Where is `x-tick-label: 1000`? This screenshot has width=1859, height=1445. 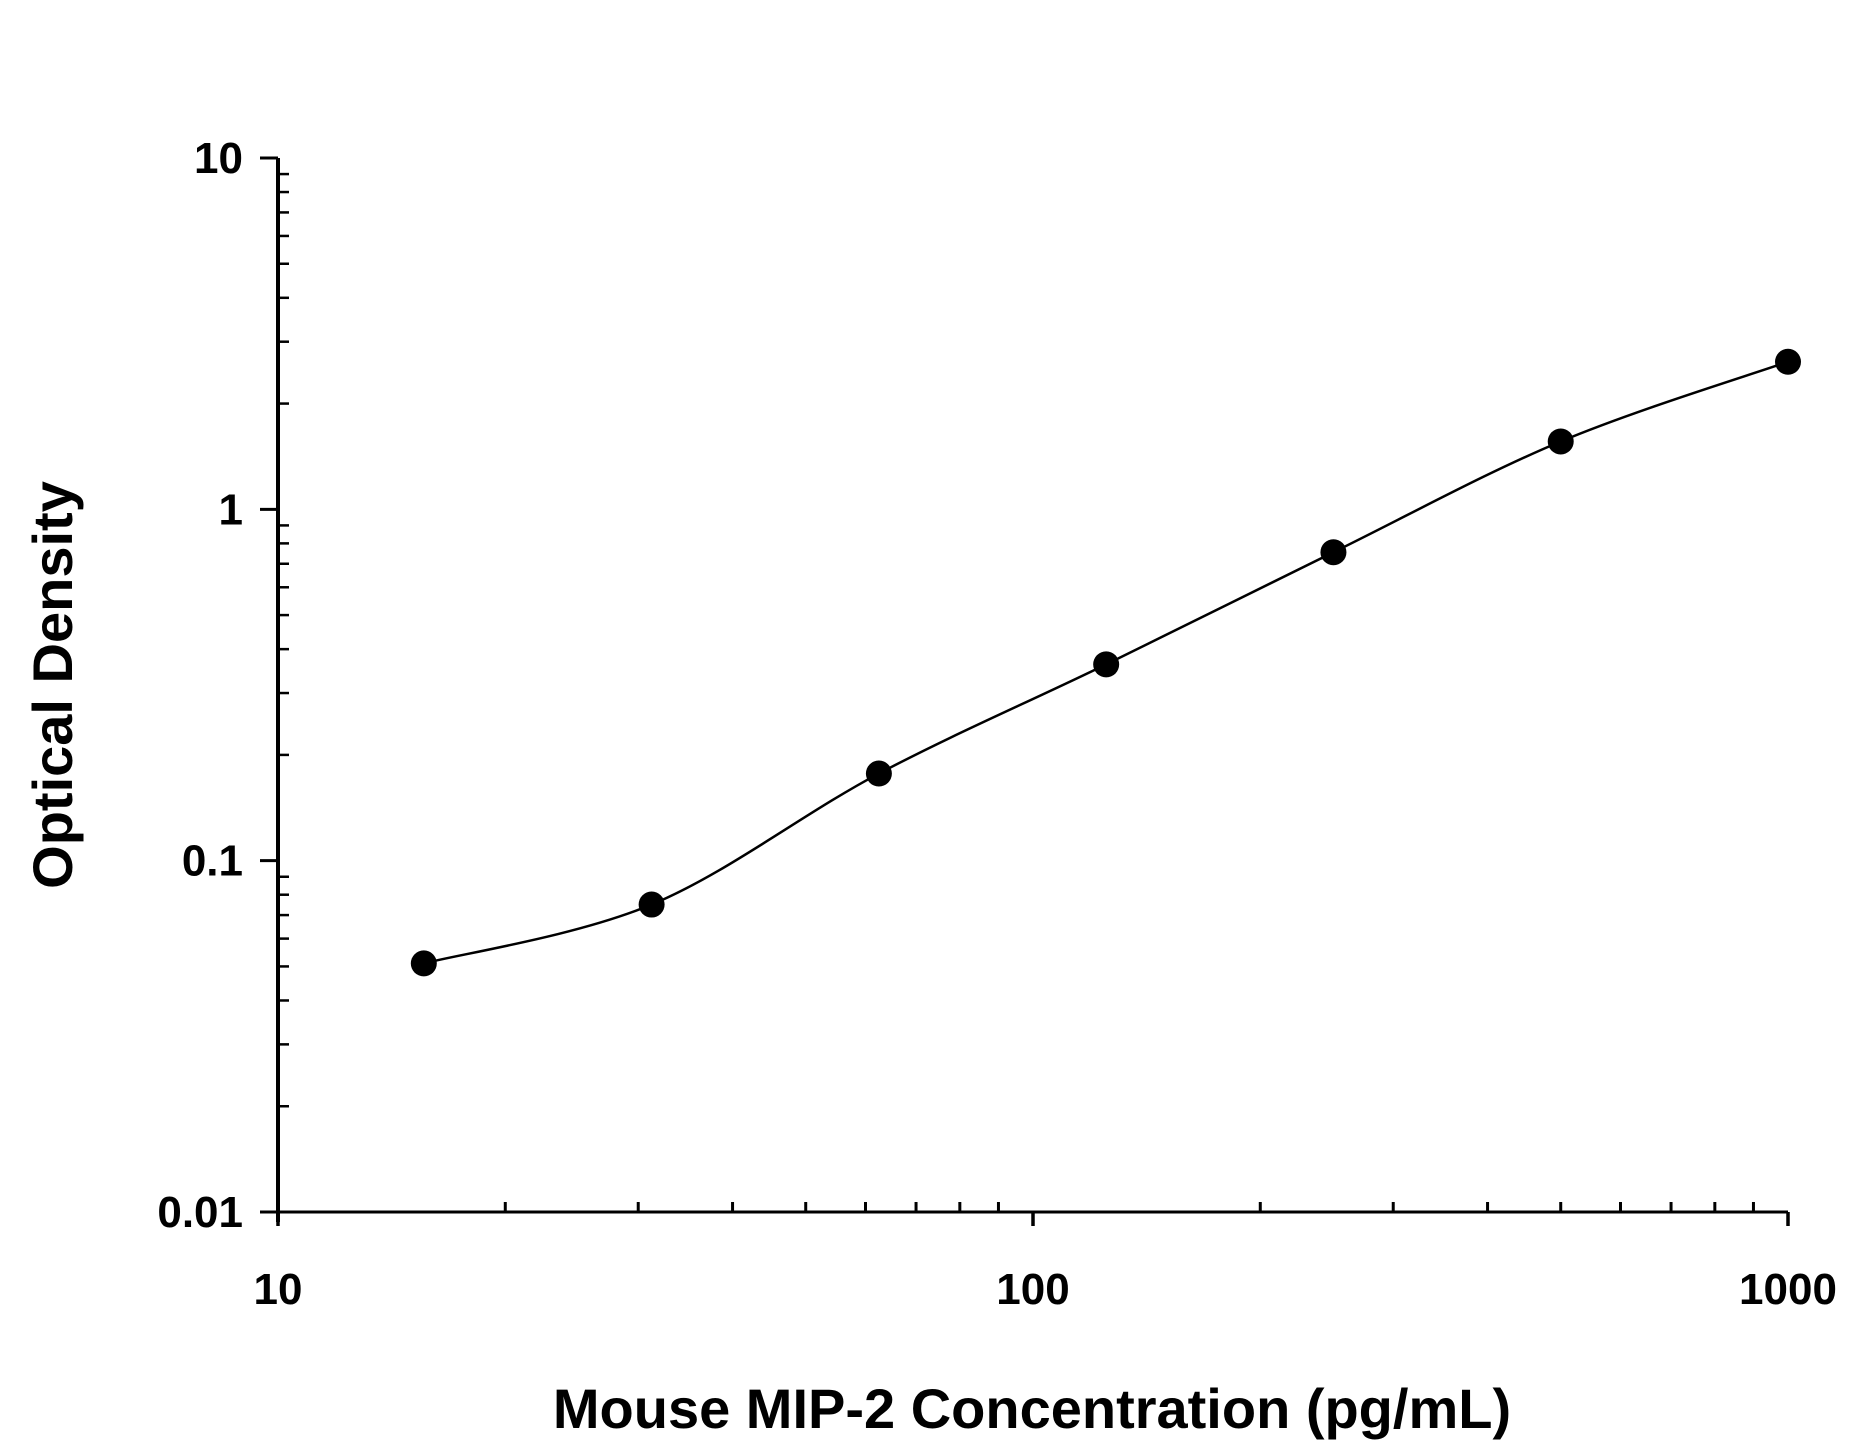
x-tick-label: 1000 is located at coordinates (1788, 1289).